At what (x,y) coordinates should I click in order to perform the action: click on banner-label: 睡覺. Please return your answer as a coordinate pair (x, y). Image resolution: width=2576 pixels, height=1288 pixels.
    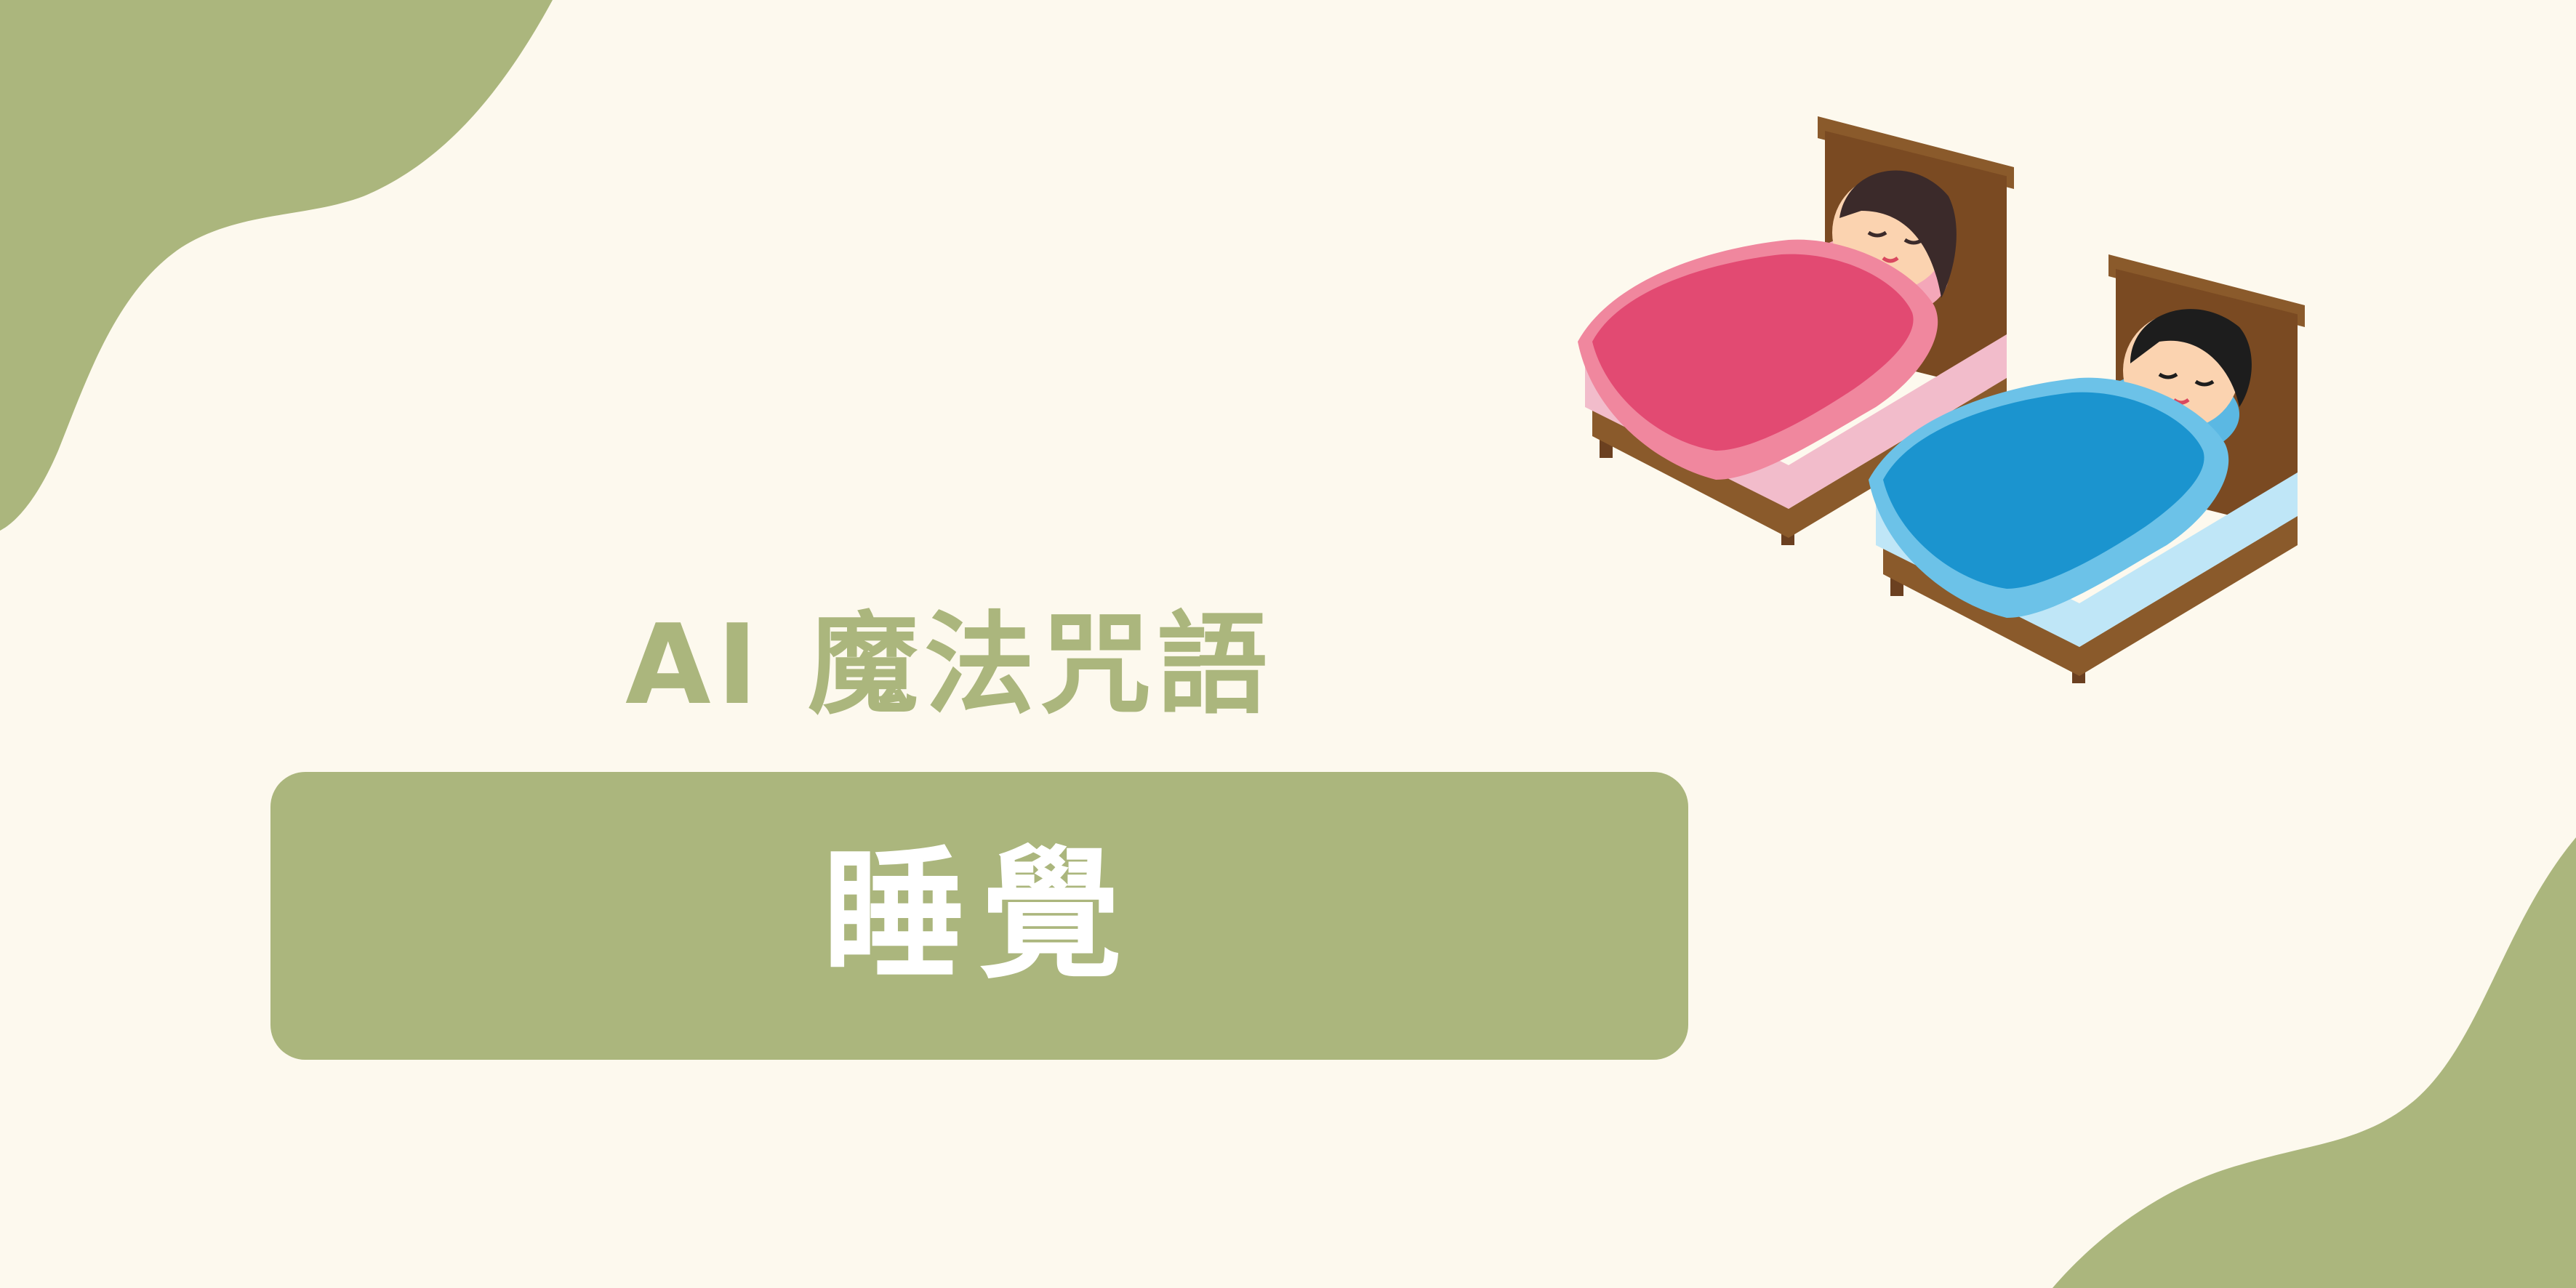
    Looking at the image, I should click on (979, 916).